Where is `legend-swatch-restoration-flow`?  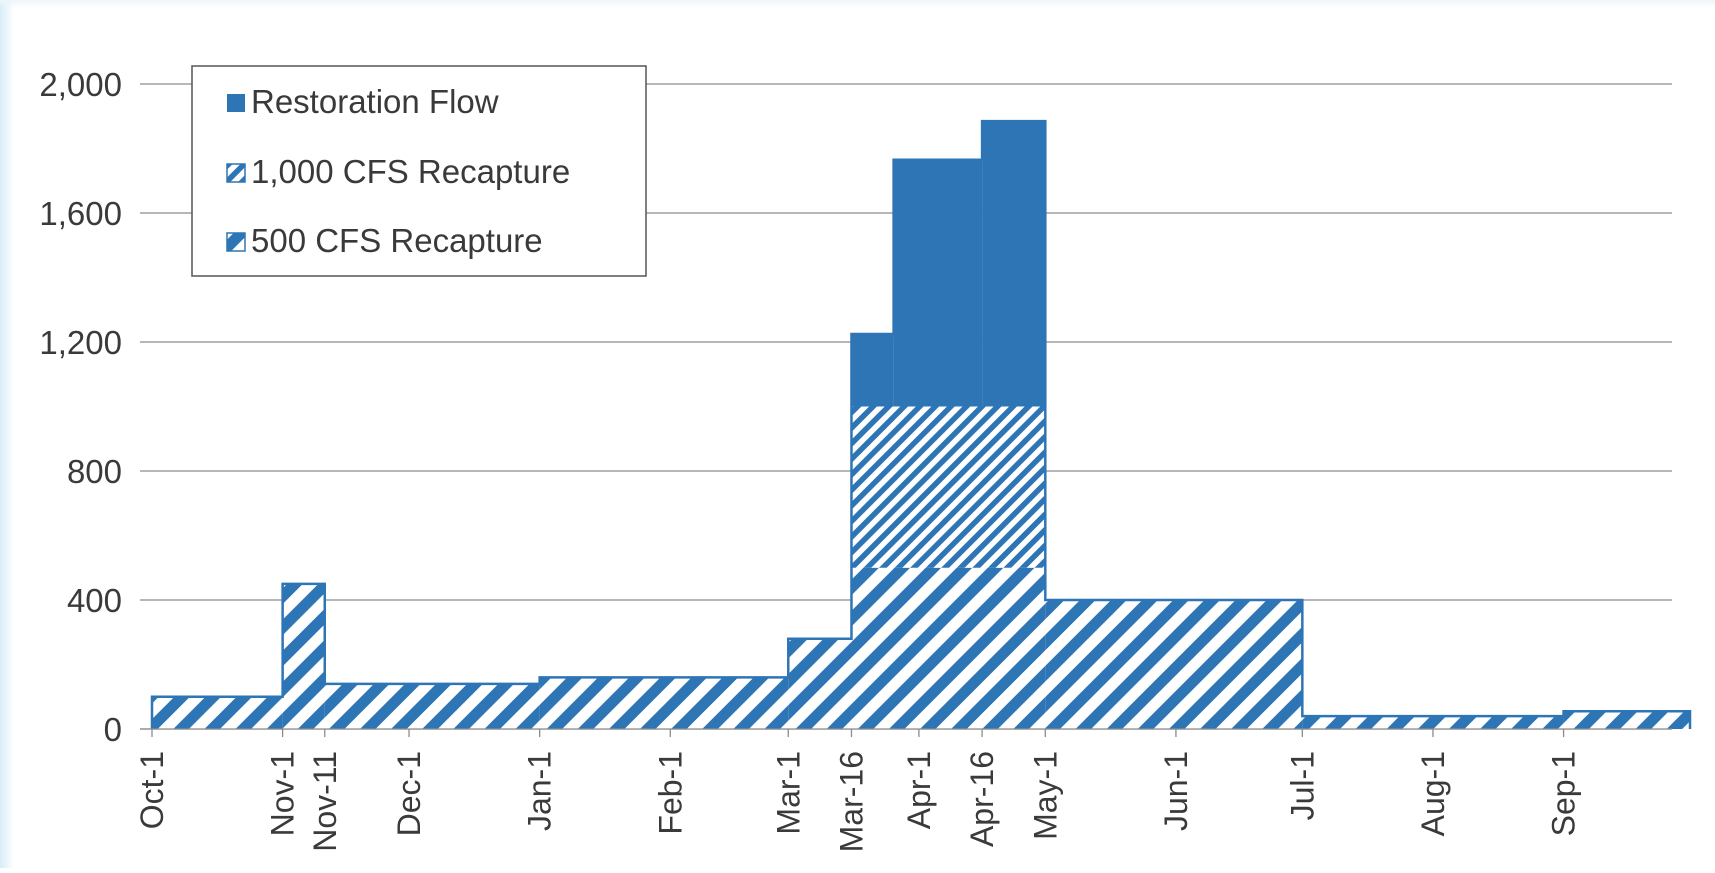 legend-swatch-restoration-flow is located at coordinates (236, 103).